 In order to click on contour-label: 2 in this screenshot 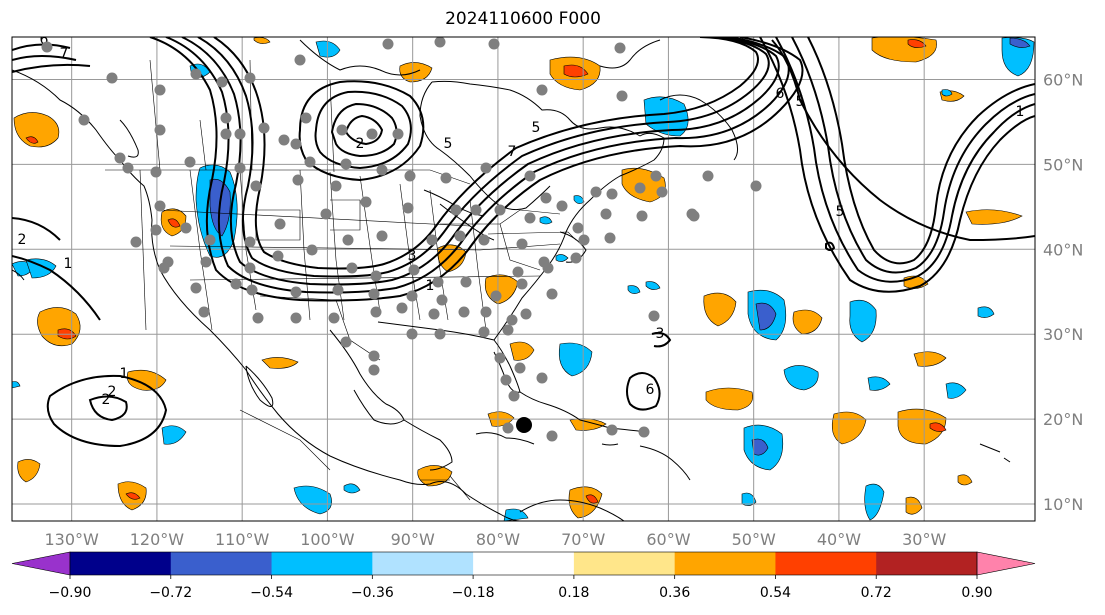, I will do `click(112, 392)`.